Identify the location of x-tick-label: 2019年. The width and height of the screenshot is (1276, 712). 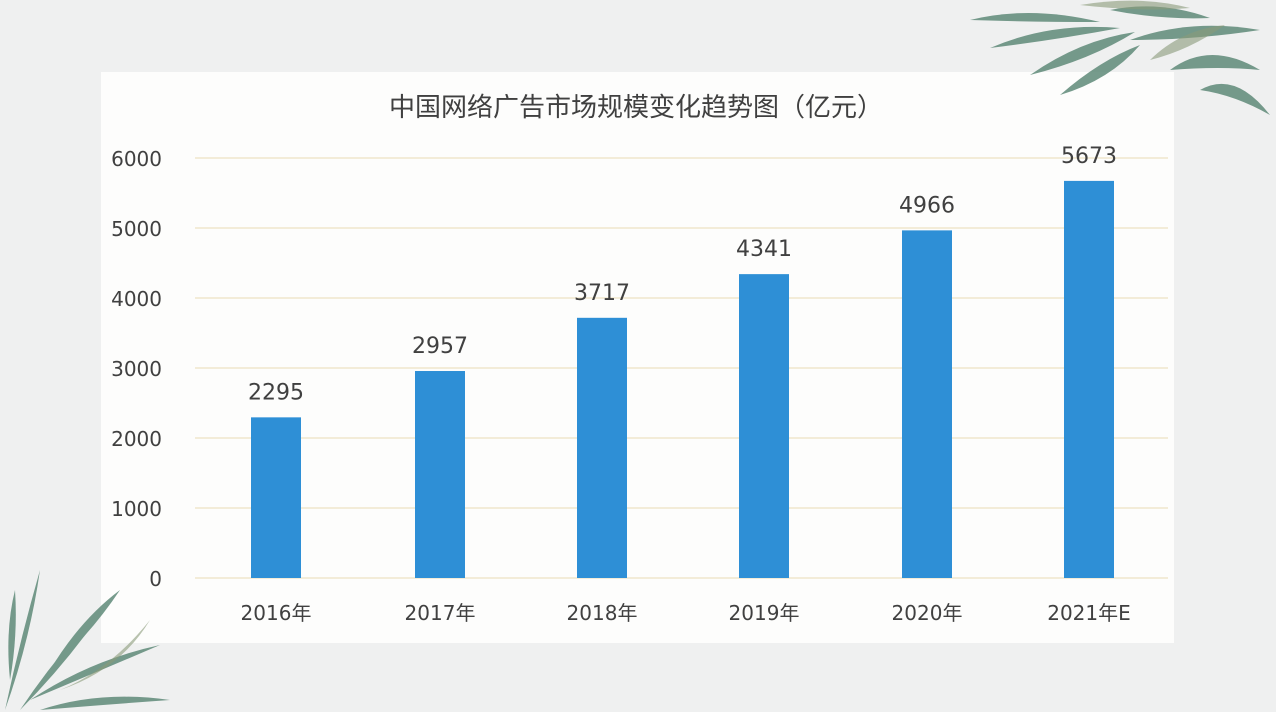
(764, 613).